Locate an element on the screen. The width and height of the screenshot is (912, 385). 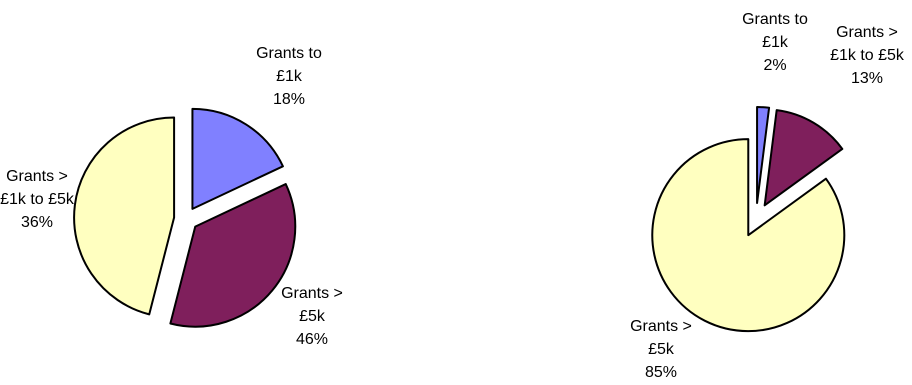
pie1-data-label-2: Grants > £1k to £5k 36% is located at coordinates (37, 199).